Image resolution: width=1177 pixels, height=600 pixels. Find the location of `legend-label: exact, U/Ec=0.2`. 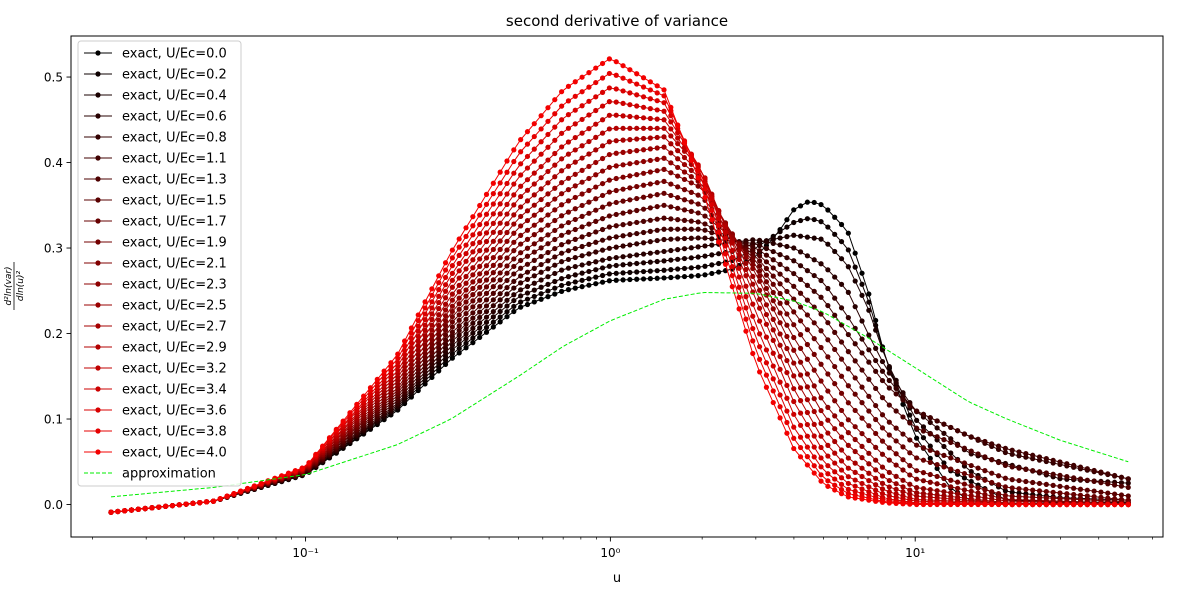

legend-label: exact, U/Ec=0.2 is located at coordinates (174, 75).